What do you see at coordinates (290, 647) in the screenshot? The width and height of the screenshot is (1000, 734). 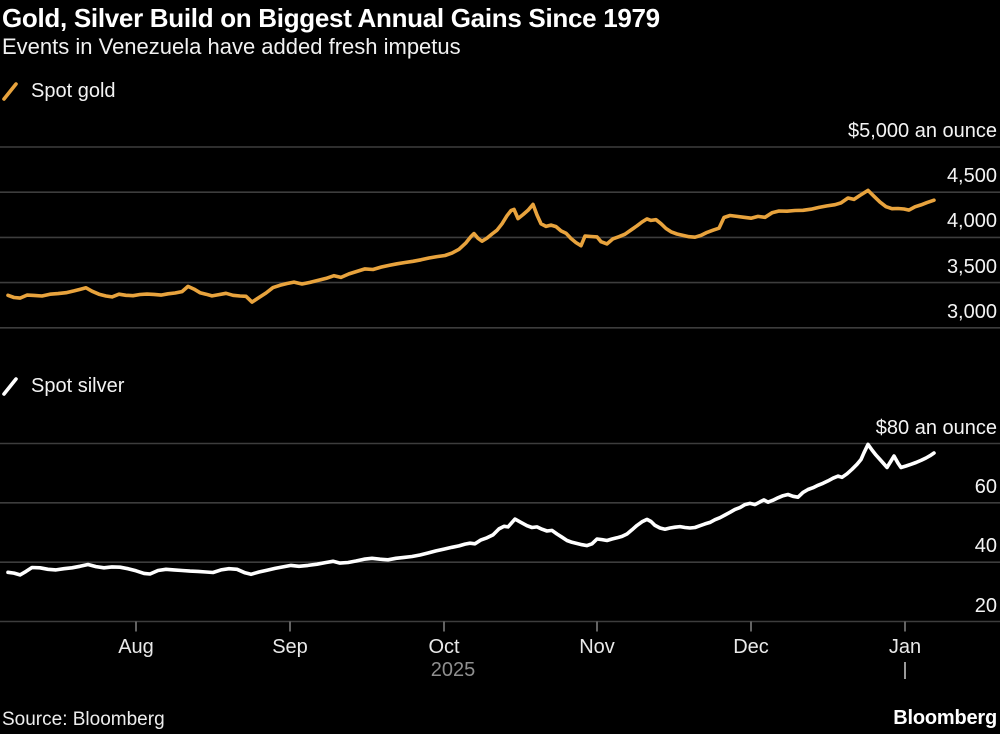 I see `month-label-sep: Sep` at bounding box center [290, 647].